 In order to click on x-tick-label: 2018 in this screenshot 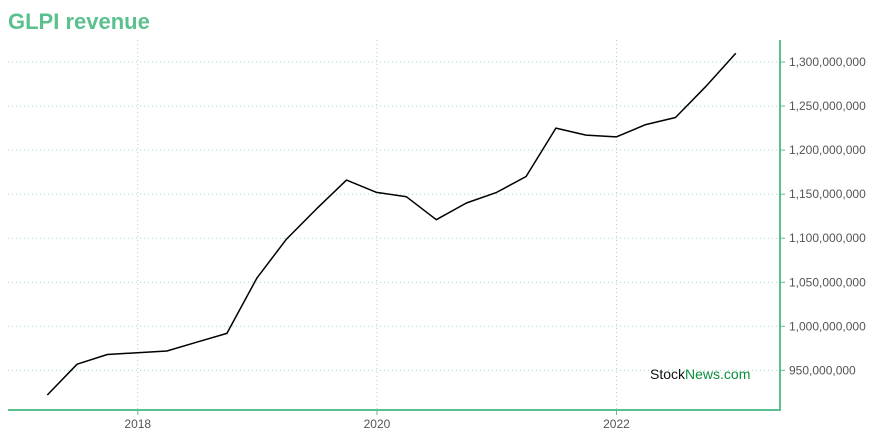, I will do `click(137, 424)`.